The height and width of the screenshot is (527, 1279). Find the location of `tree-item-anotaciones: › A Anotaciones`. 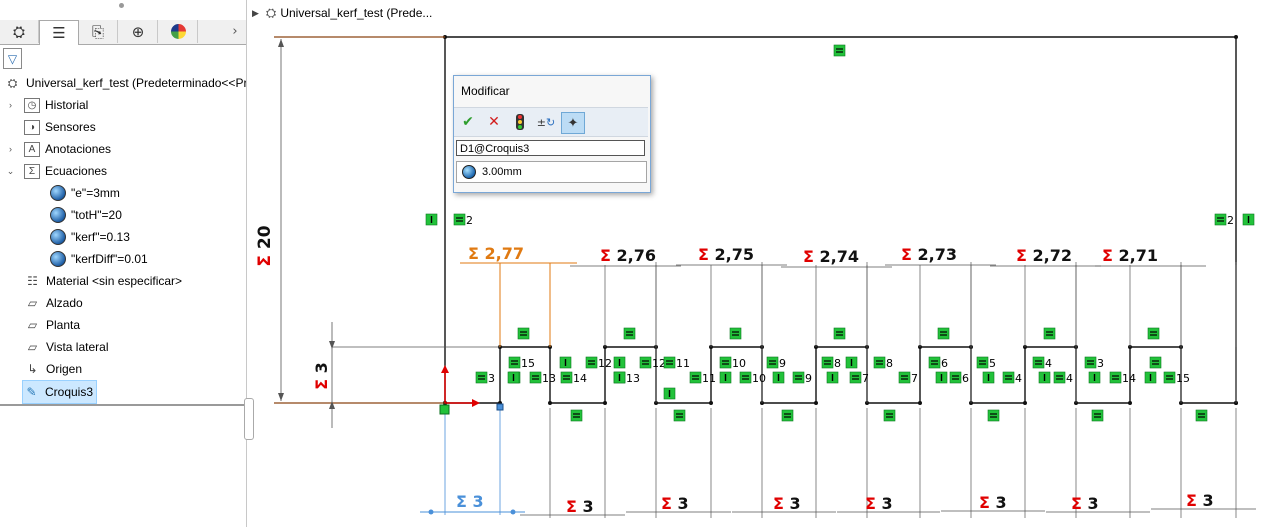

tree-item-anotaciones: › A Anotaciones is located at coordinates (60, 149).